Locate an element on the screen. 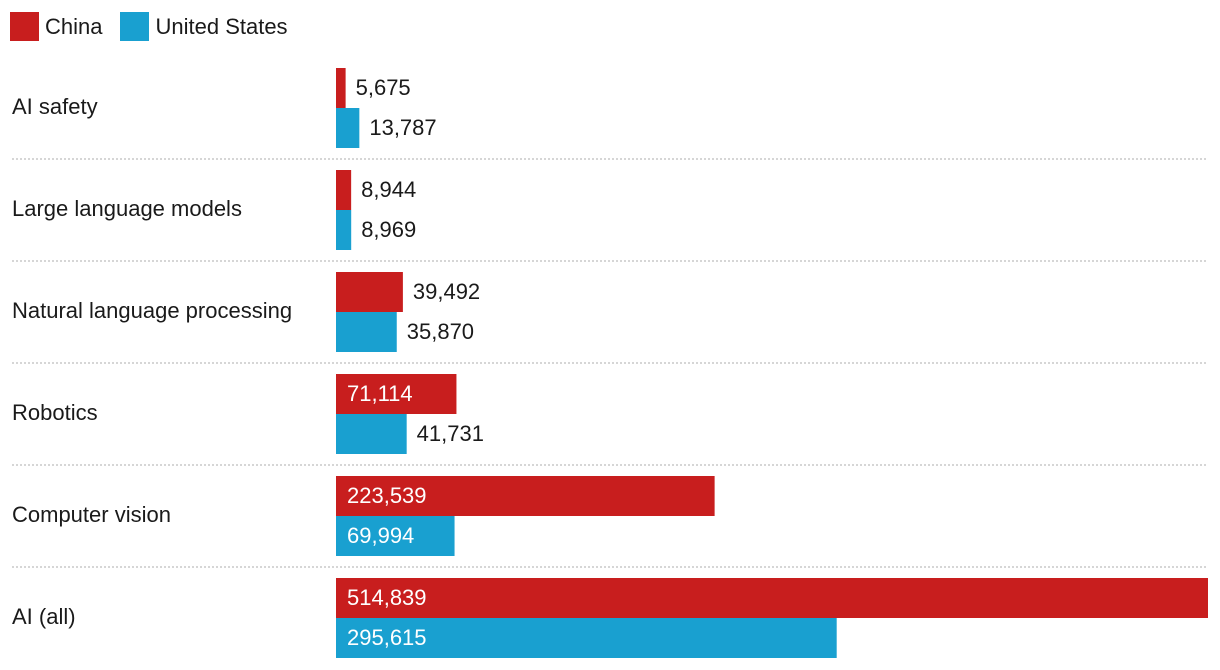 This screenshot has height=670, width=1220. value-label-large-language-models-united-states: 8,969 is located at coordinates (388, 229).